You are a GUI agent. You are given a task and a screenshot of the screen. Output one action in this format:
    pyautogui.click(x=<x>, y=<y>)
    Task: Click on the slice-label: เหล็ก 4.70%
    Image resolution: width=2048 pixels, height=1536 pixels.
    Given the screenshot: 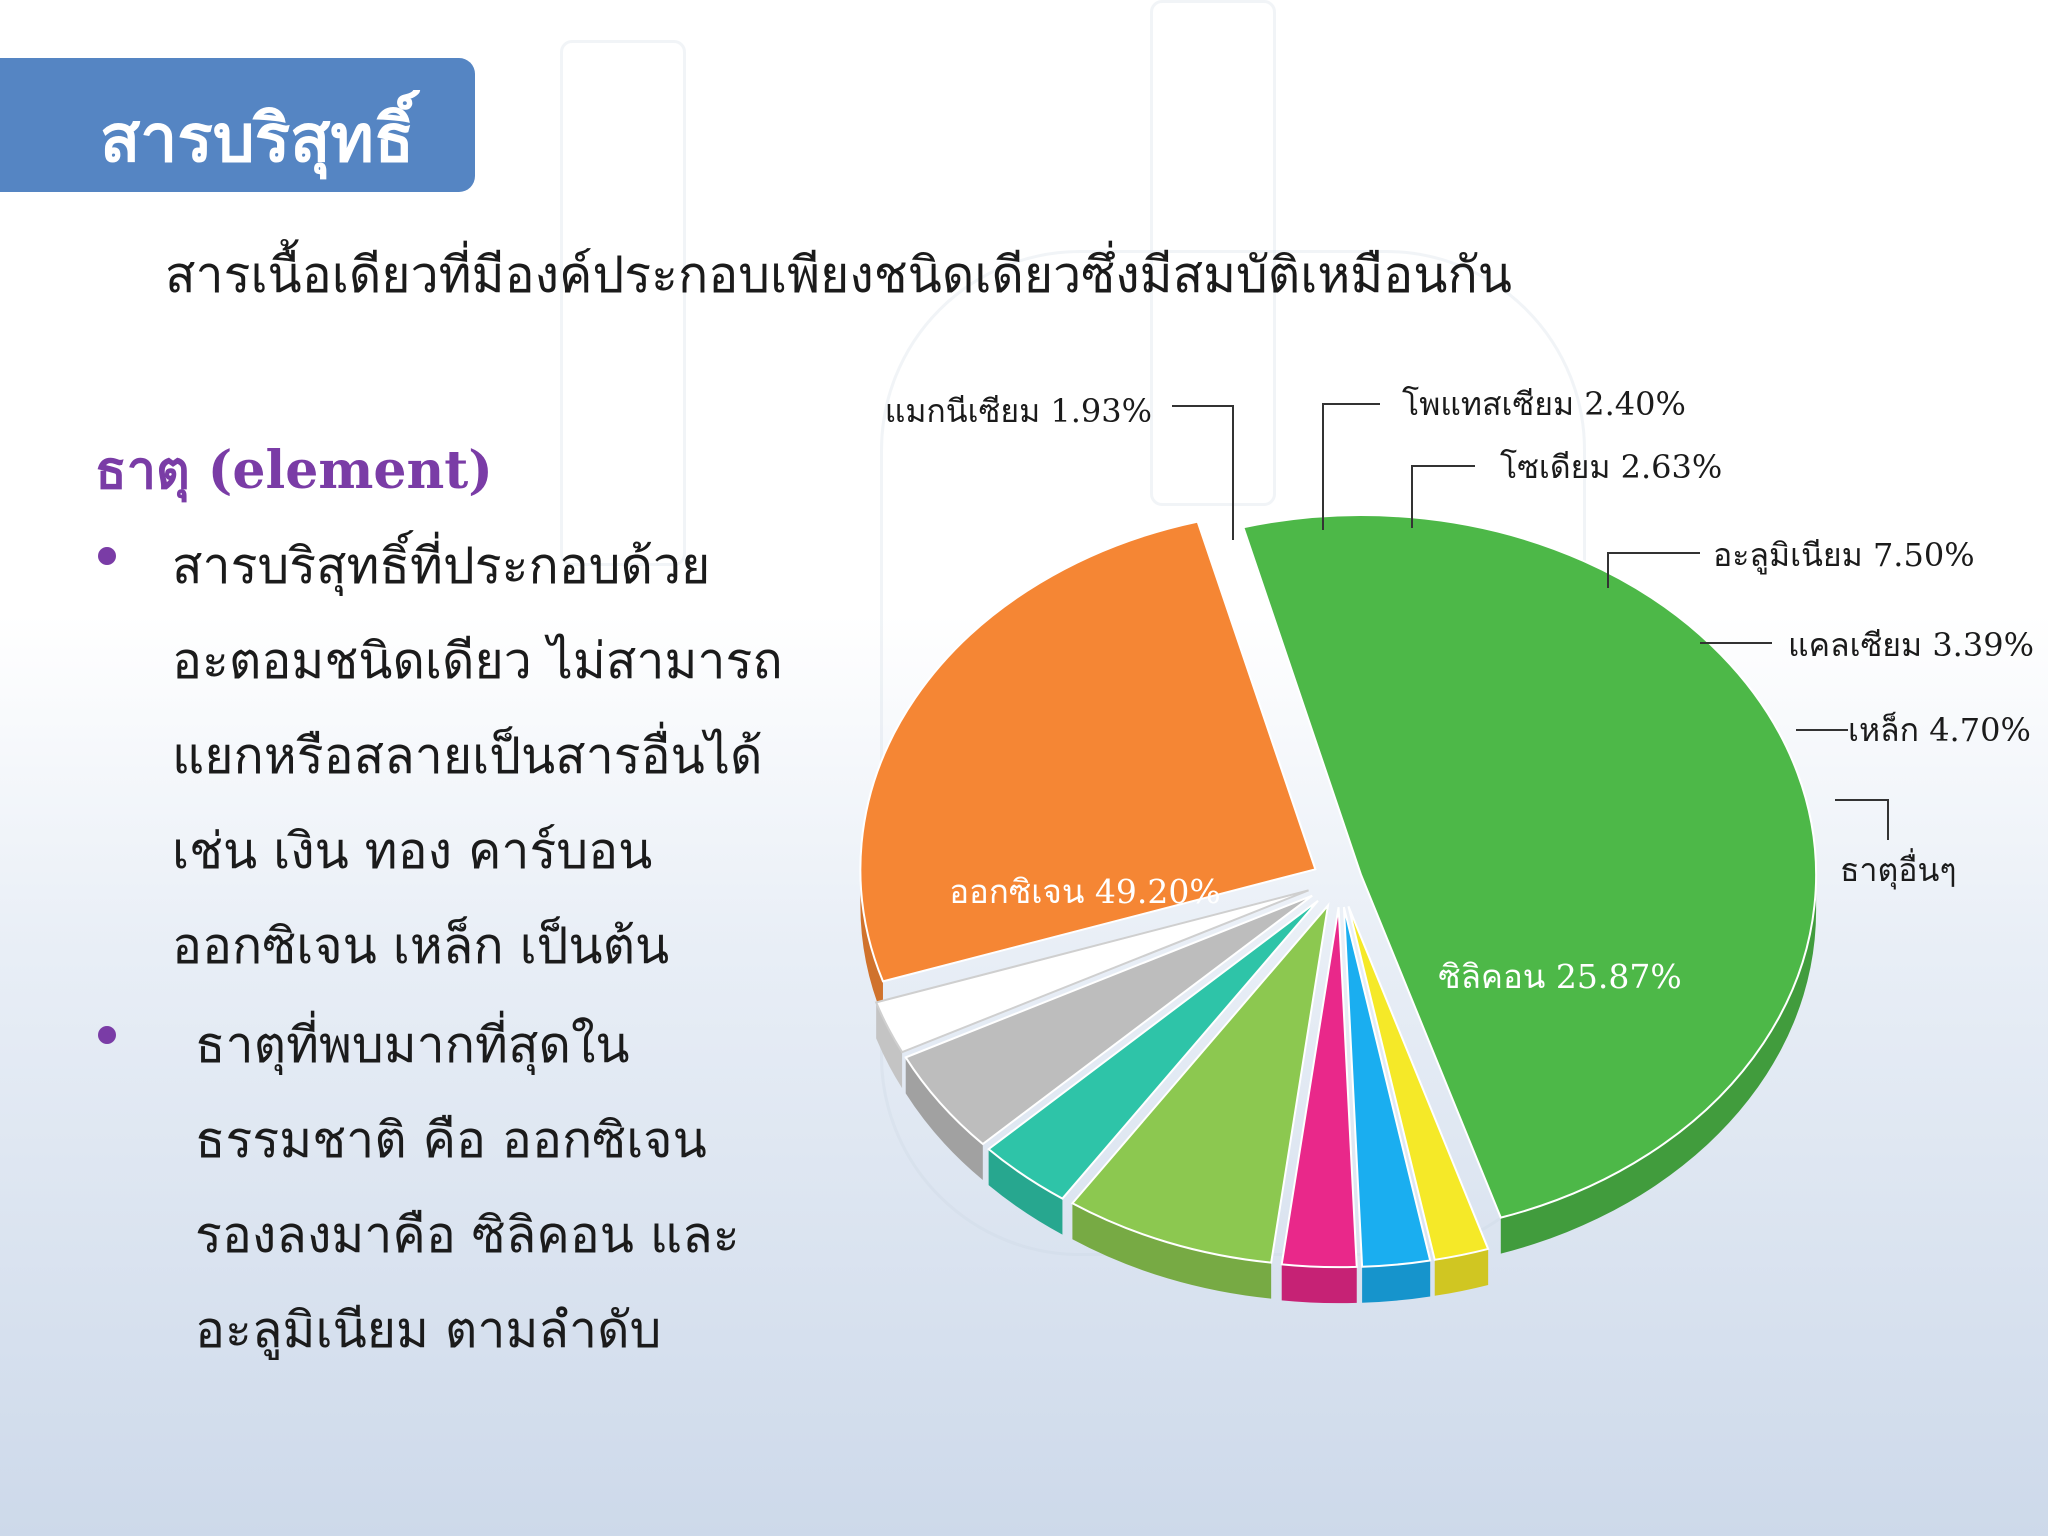 What is the action you would take?
    pyautogui.click(x=1939, y=730)
    